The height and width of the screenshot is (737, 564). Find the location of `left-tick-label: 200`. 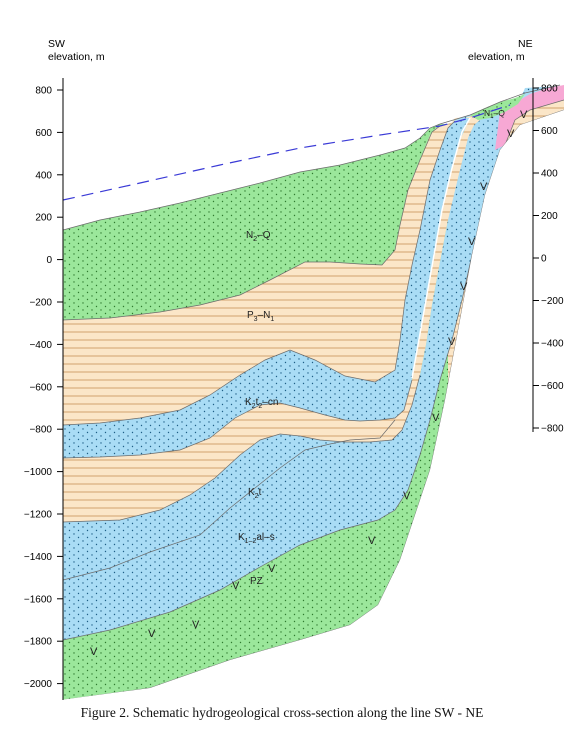

left-tick-label: 200 is located at coordinates (43, 218).